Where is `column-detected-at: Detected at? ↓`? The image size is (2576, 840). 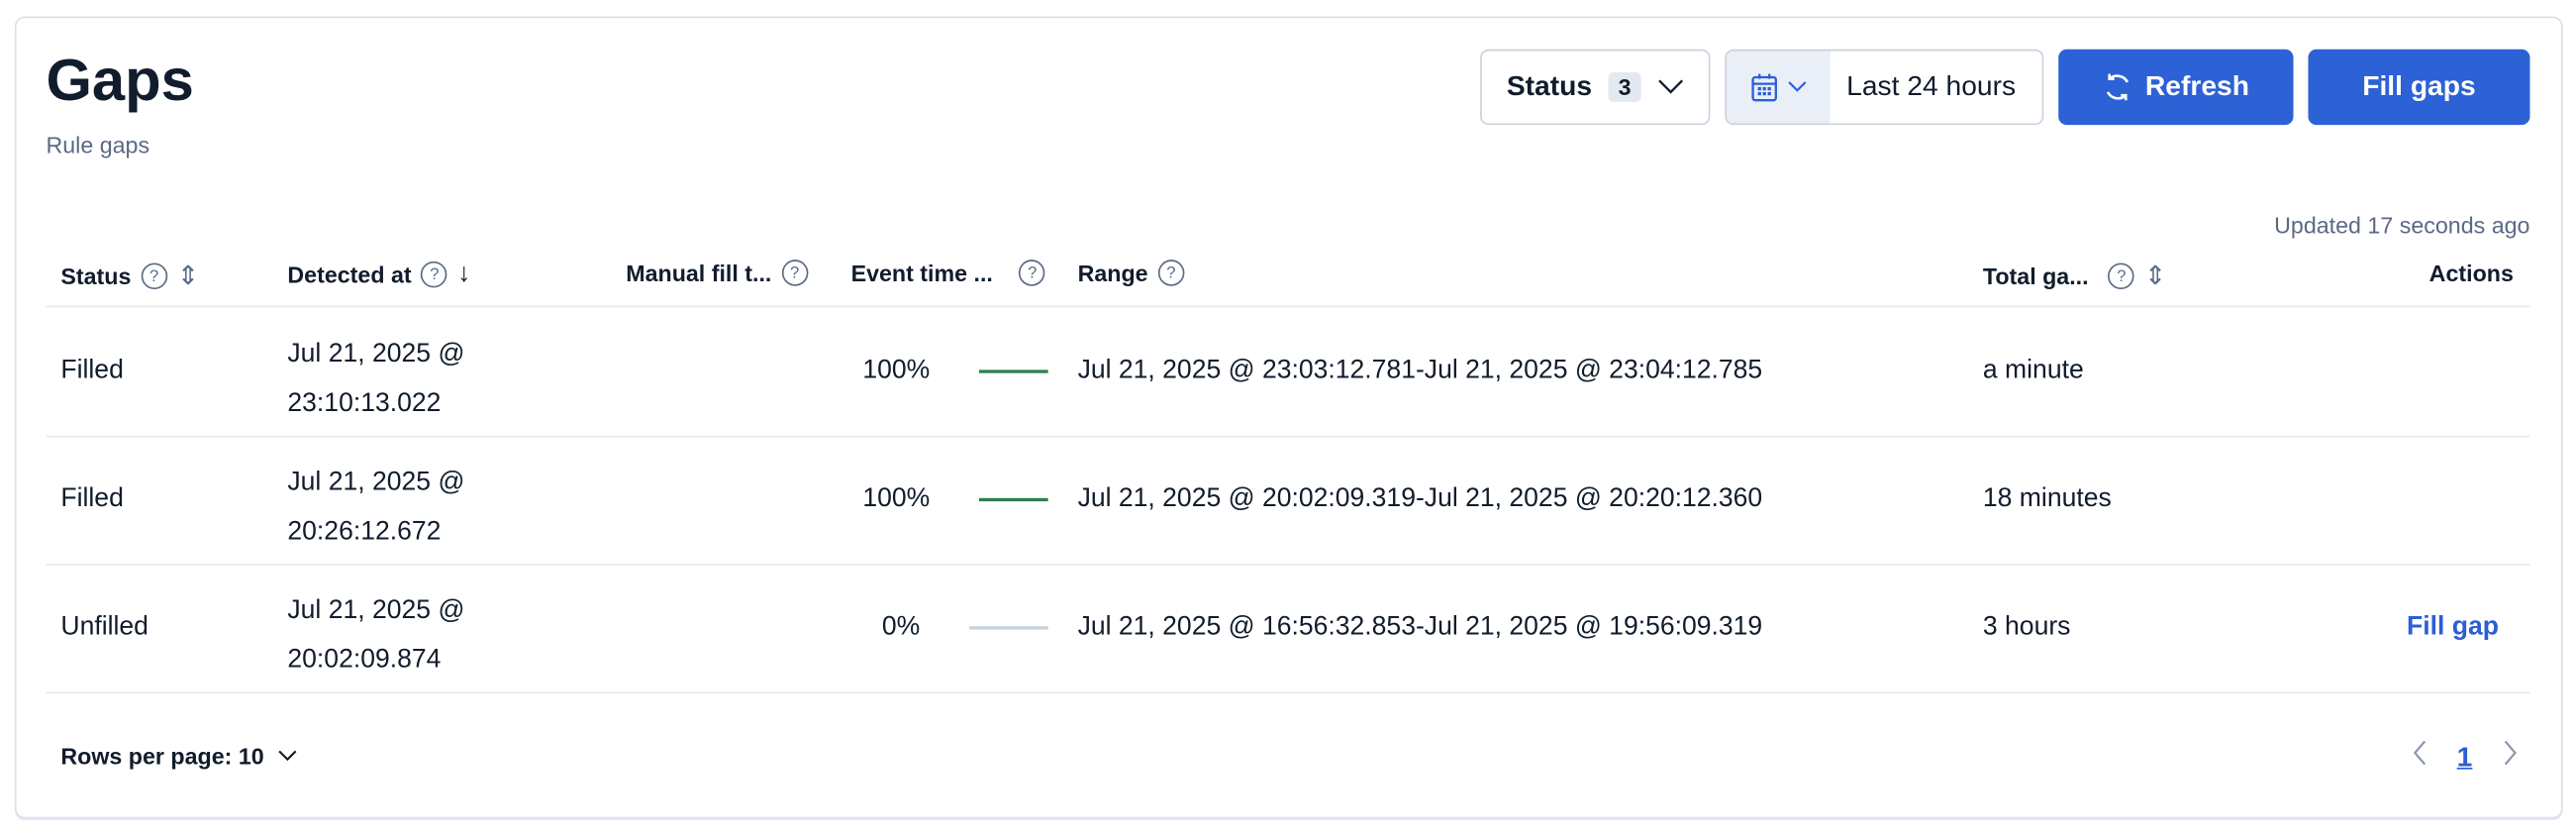 column-detected-at: Detected at? ↓ is located at coordinates (378, 274).